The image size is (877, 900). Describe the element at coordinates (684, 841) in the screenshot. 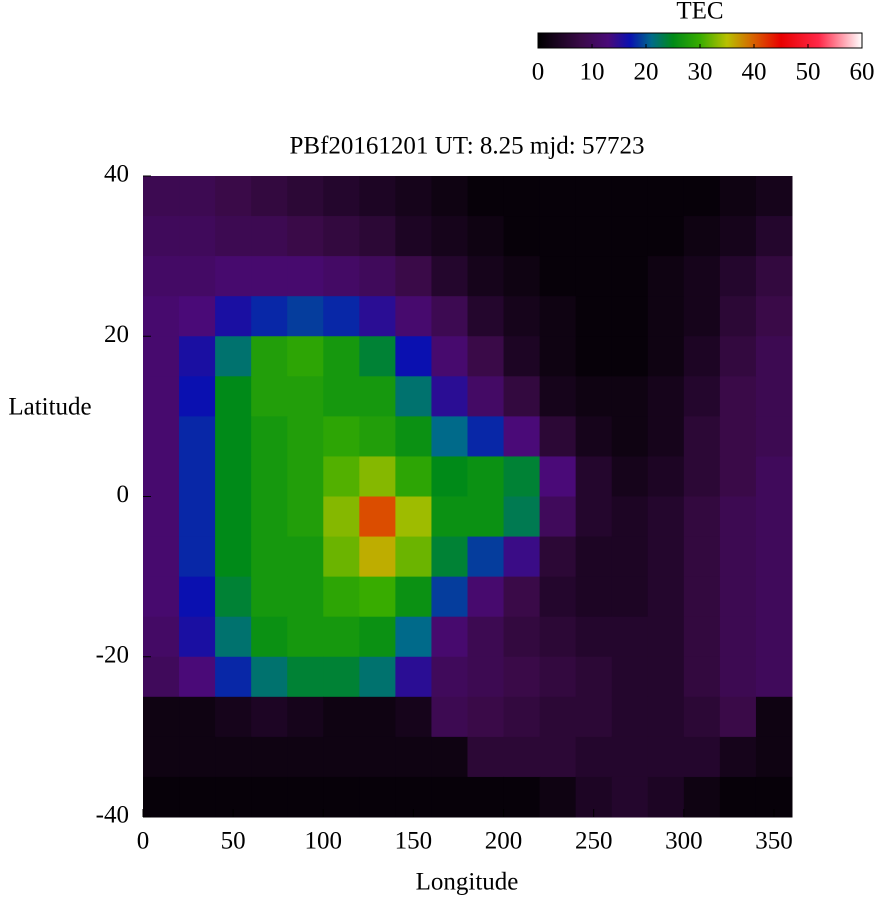

I see `x-tick-label: 300` at that location.